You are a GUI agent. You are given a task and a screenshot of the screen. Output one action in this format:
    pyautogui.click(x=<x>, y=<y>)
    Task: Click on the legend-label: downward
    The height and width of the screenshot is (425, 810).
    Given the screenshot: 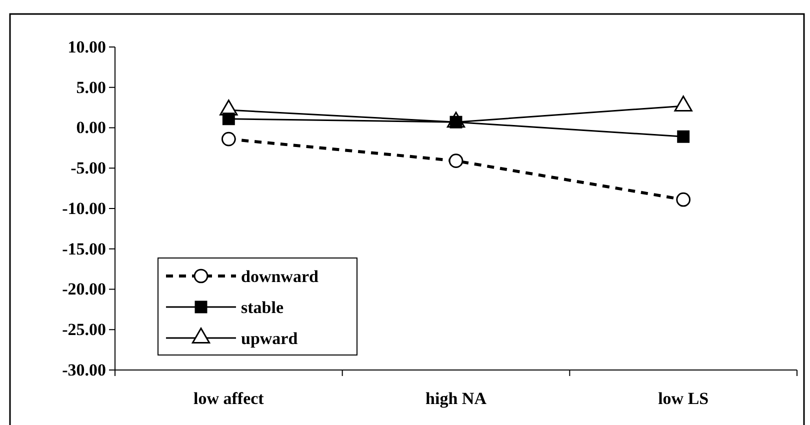 What is the action you would take?
    pyautogui.click(x=280, y=276)
    